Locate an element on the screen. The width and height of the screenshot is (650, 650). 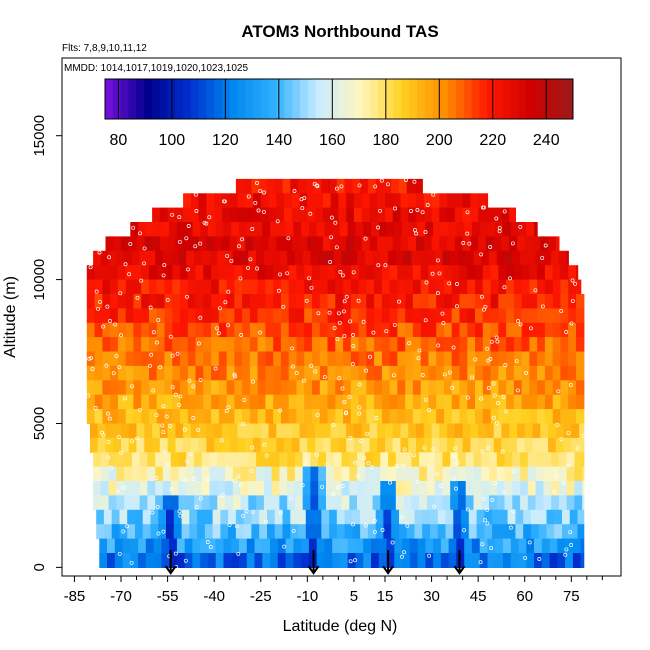
colorbar-tick-label: 200 is located at coordinates (439, 140).